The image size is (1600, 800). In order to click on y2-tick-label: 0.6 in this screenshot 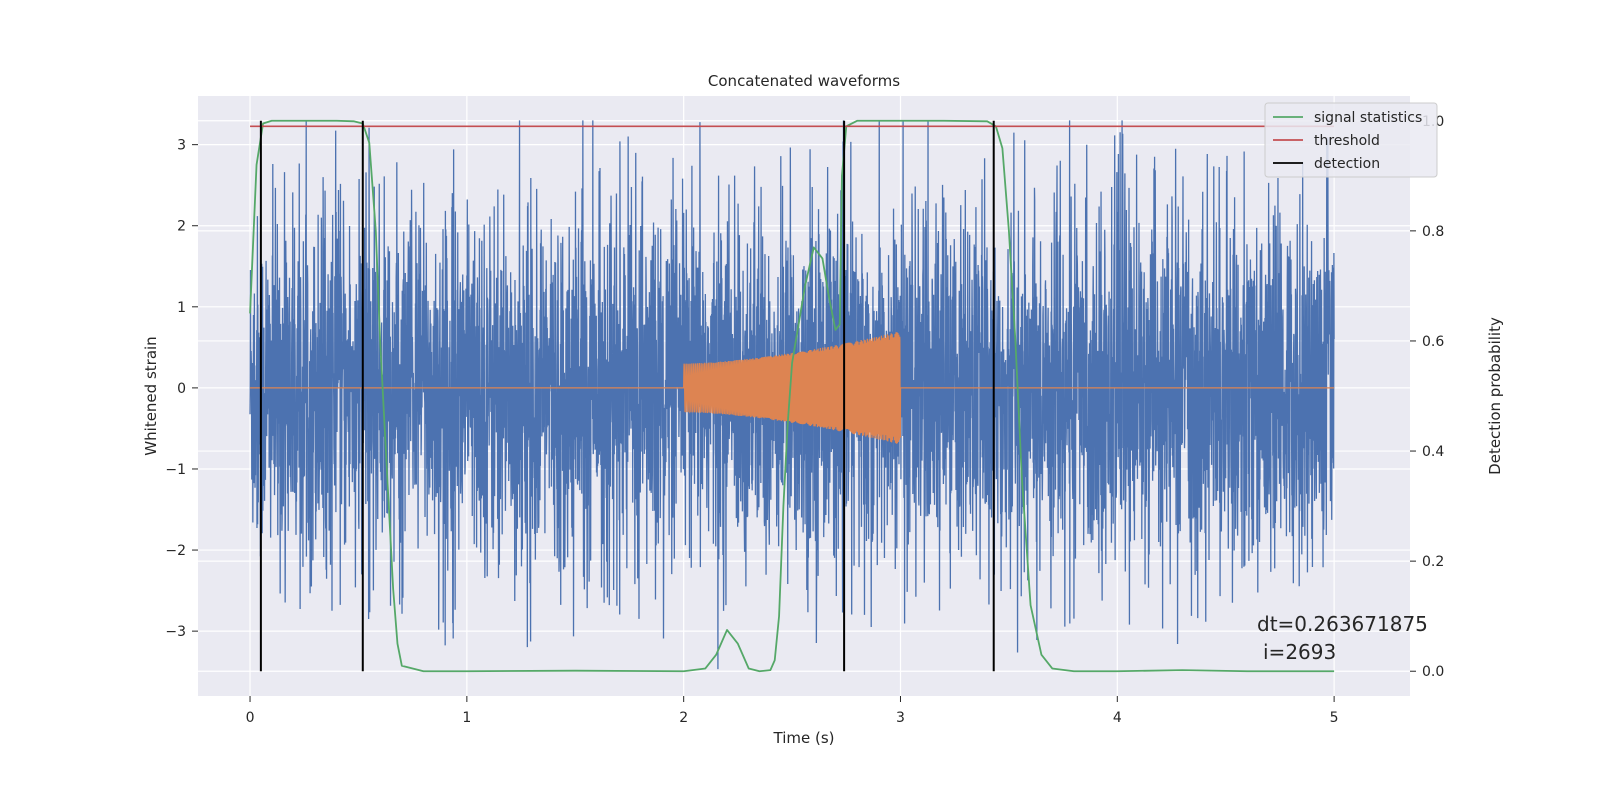, I will do `click(1433, 342)`.